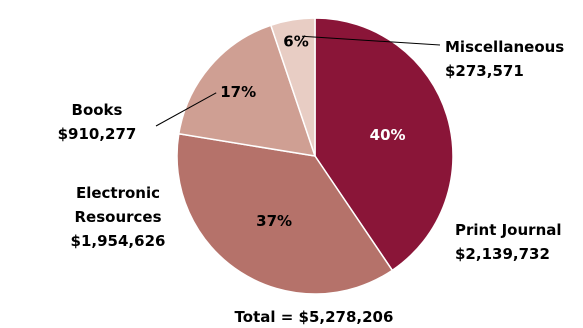  I want to click on amount-label-miscellaneous: $273,571, so click(484, 71).